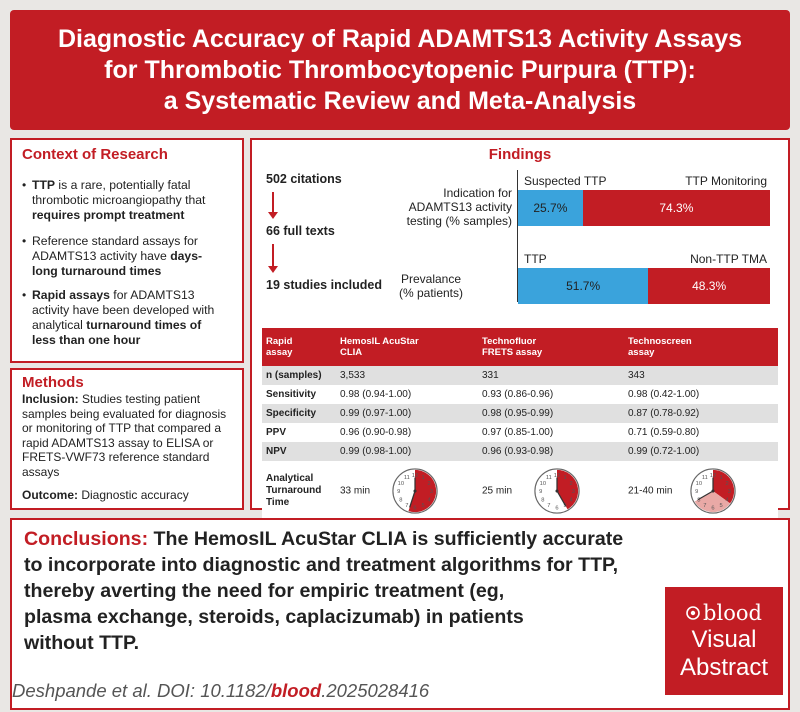  What do you see at coordinates (400, 100) in the screenshot?
I see `title-line-3: a Systematic Review and Meta-Analysis` at bounding box center [400, 100].